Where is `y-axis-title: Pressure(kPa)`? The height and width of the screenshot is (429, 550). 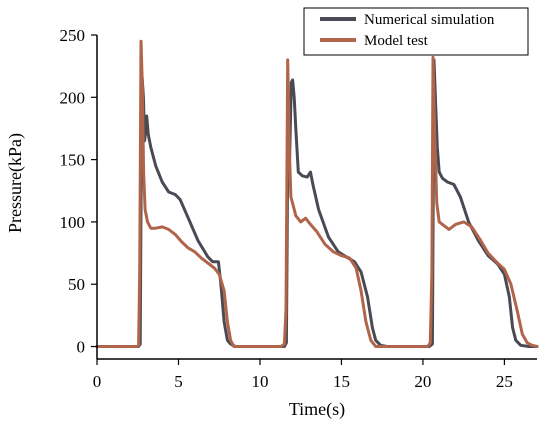 y-axis-title: Pressure(kPa) is located at coordinates (15, 183).